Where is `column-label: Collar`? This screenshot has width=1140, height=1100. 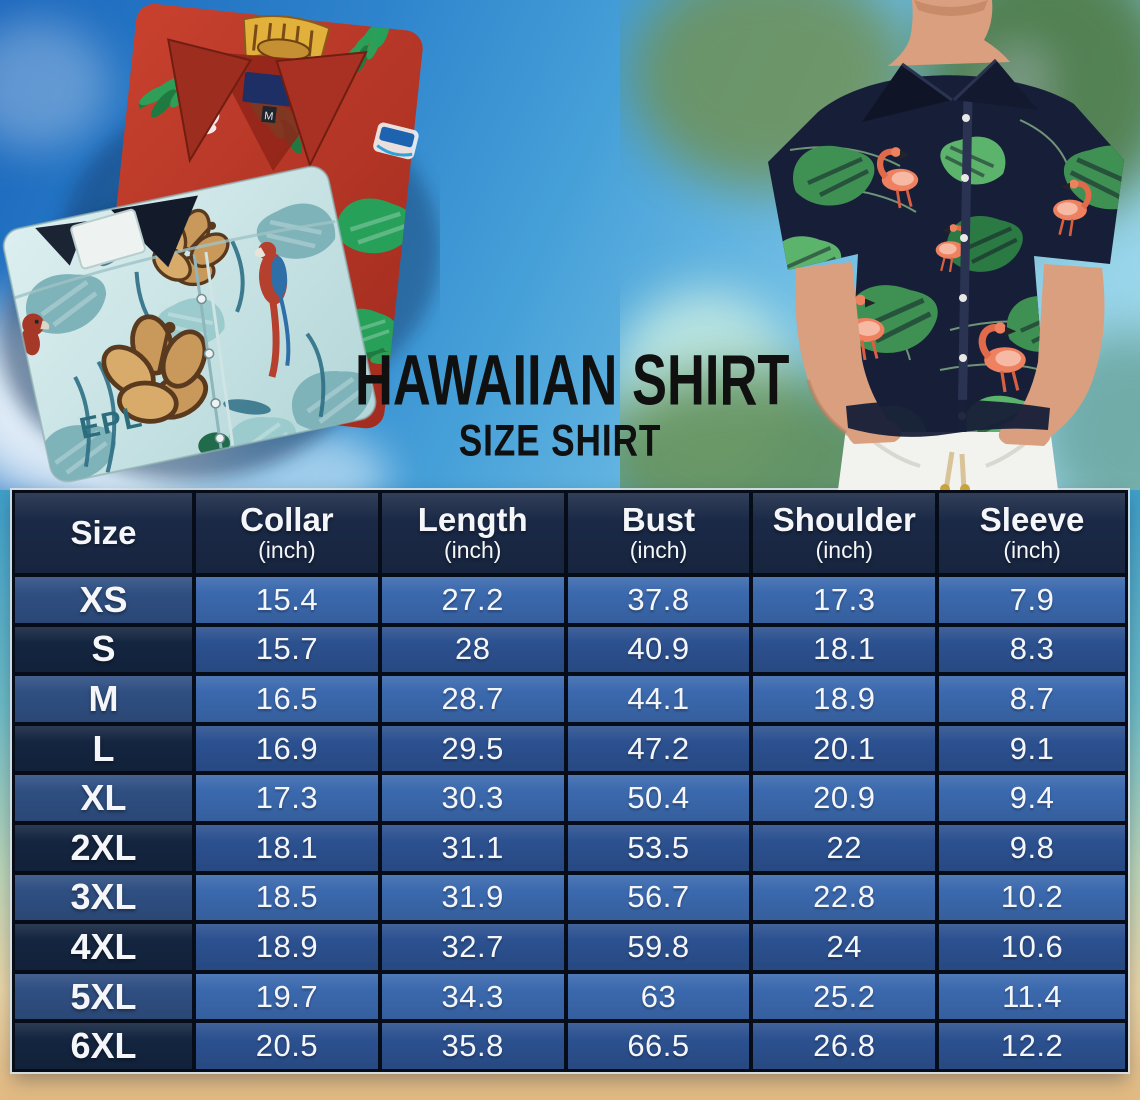
column-label: Collar is located at coordinates (287, 520).